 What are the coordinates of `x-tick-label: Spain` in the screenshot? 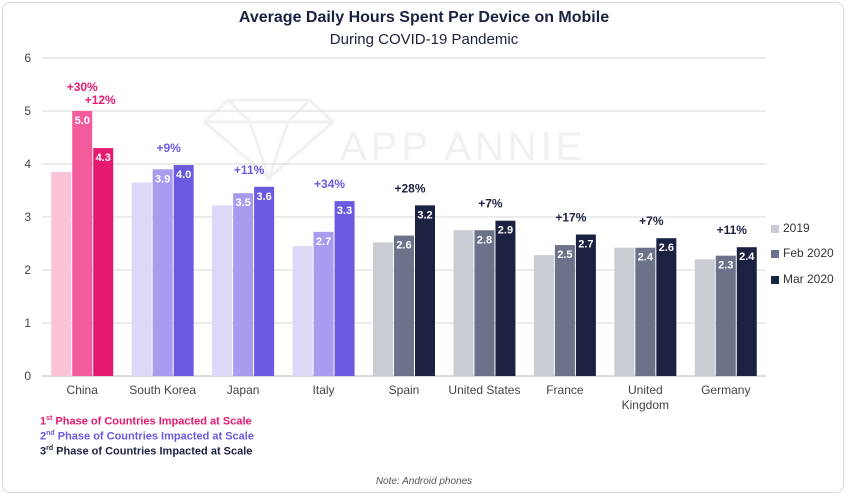 It's located at (404, 390).